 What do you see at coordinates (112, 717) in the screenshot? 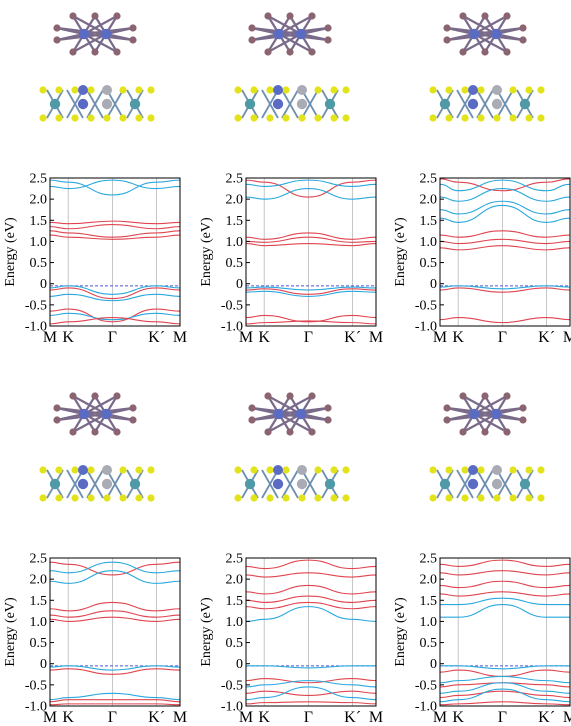
I see `kpoint-label: Γ` at bounding box center [112, 717].